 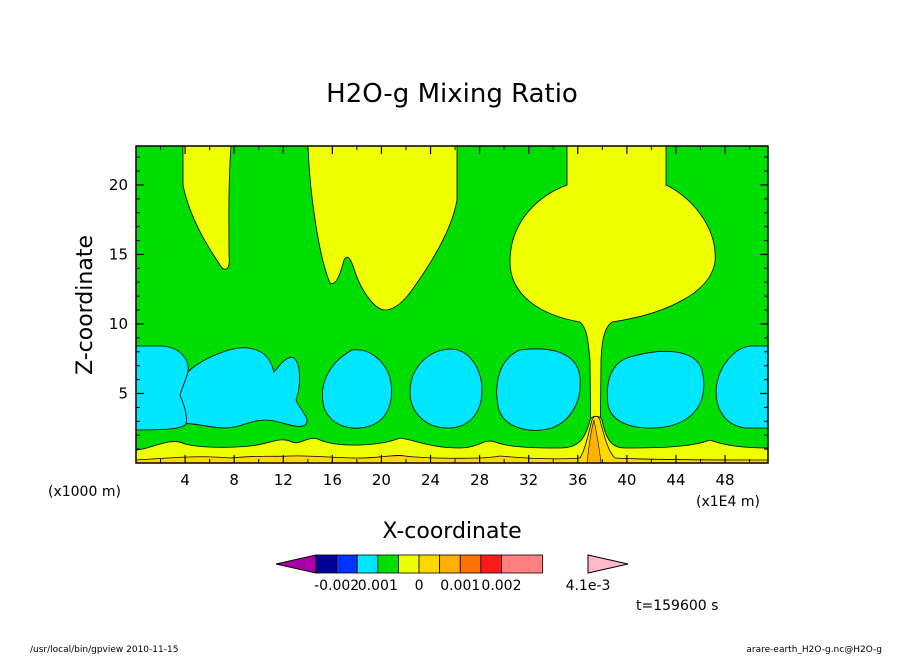 I want to click on x-tick-label: 12, so click(x=283, y=480).